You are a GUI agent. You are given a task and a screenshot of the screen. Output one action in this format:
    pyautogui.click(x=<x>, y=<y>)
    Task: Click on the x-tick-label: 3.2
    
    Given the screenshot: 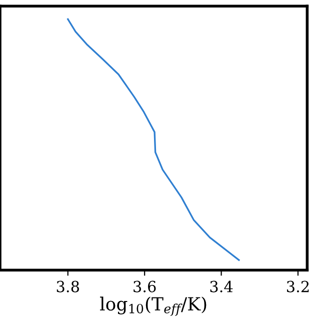 What is the action you would take?
    pyautogui.click(x=298, y=286)
    